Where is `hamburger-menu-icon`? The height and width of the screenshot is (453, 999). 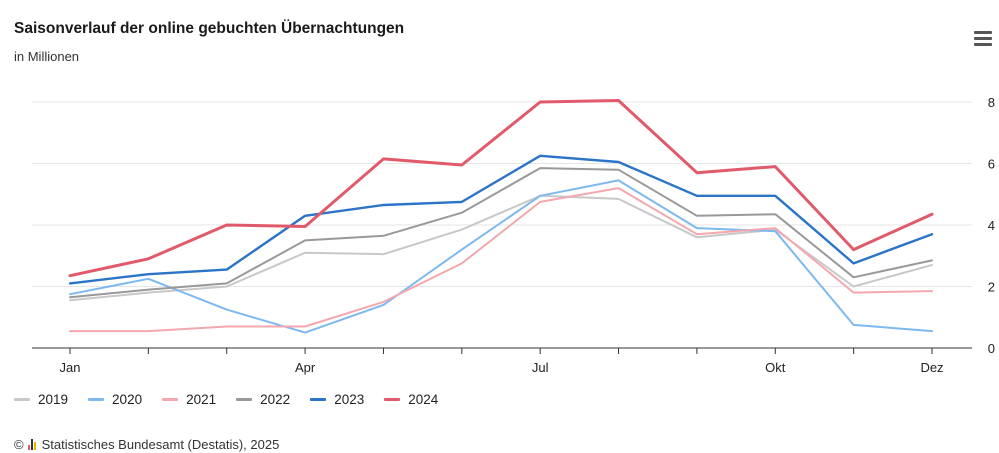 hamburger-menu-icon is located at coordinates (983, 39).